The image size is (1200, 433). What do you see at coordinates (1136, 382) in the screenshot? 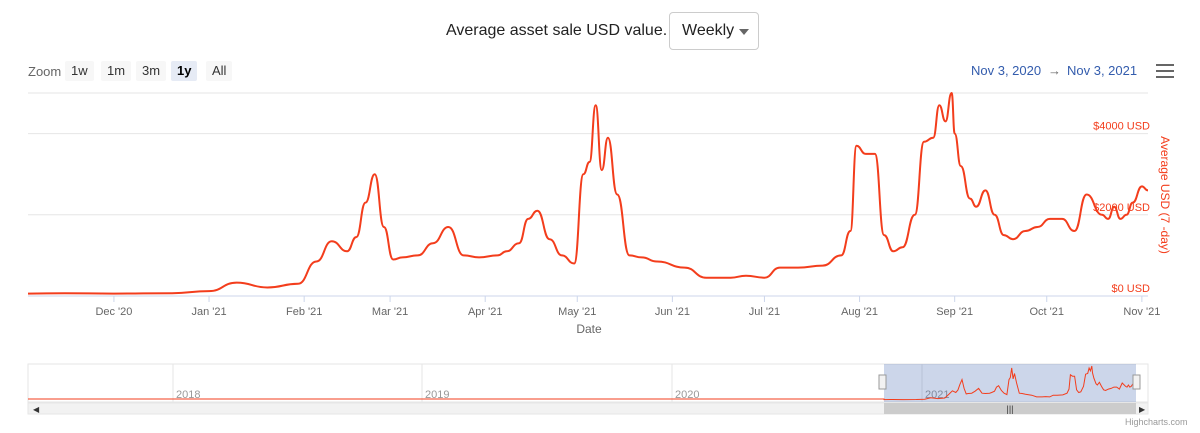
I see `navigator-right-handle` at bounding box center [1136, 382].